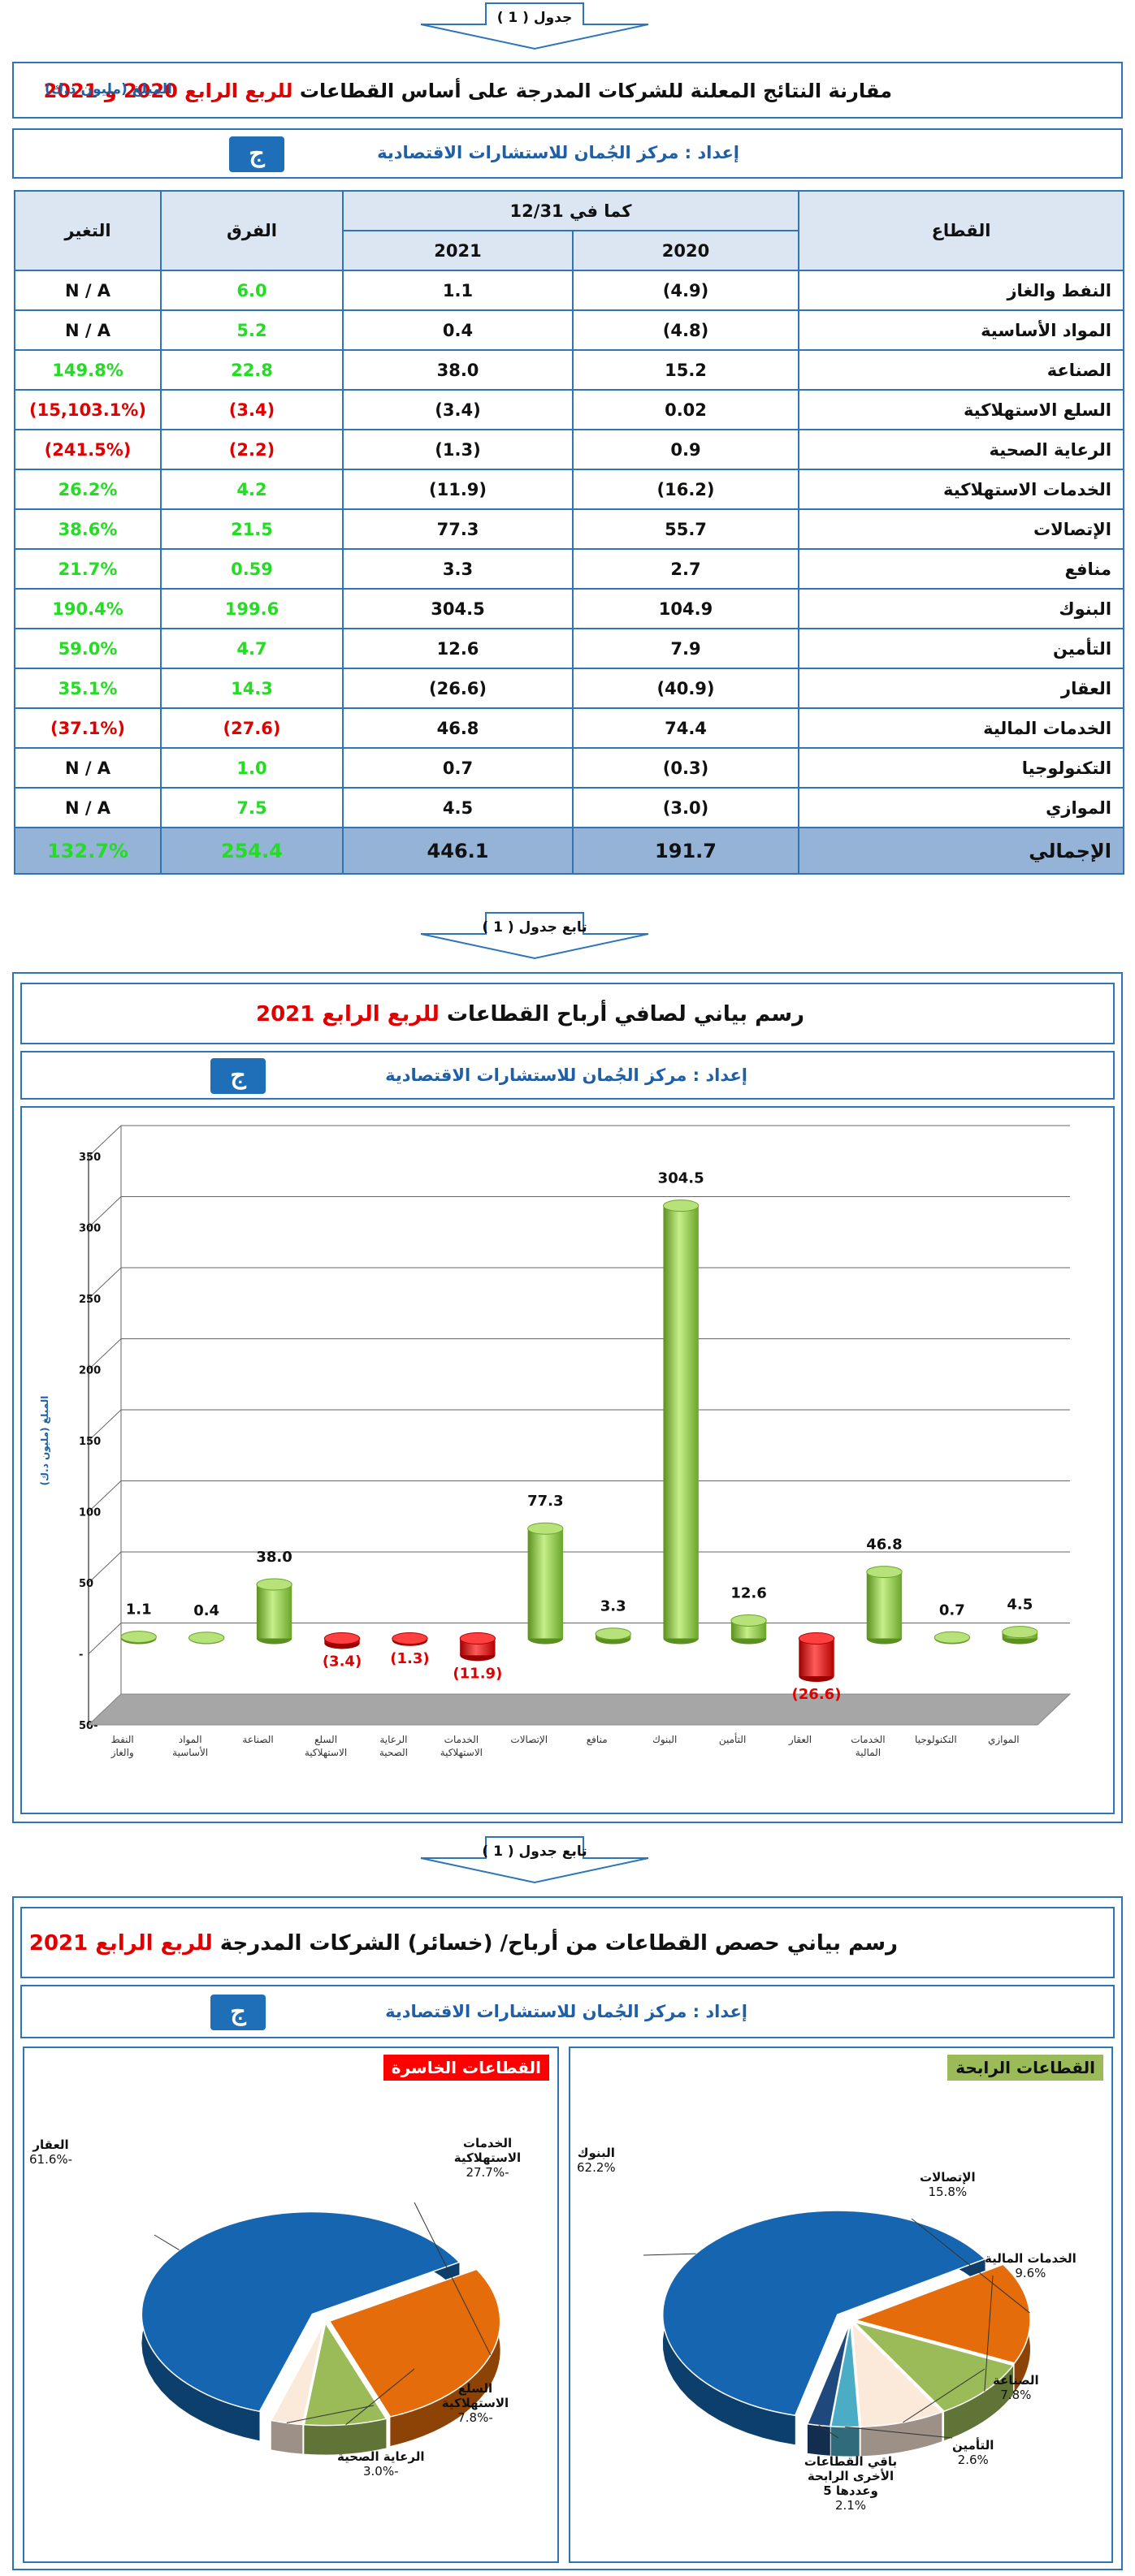  I want to click on bar: 12.6, so click(748, 1615).